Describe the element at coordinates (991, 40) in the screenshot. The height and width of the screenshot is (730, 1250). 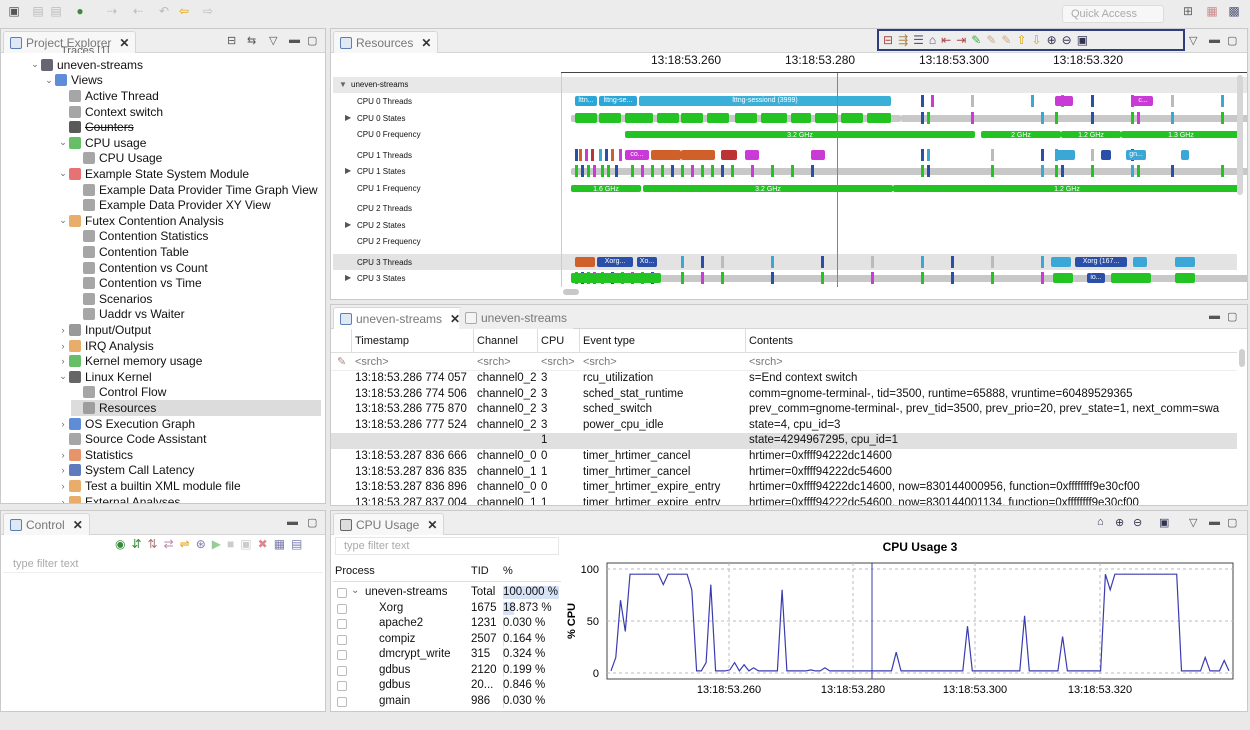
I see `prev-marker-icon: ✎` at that location.